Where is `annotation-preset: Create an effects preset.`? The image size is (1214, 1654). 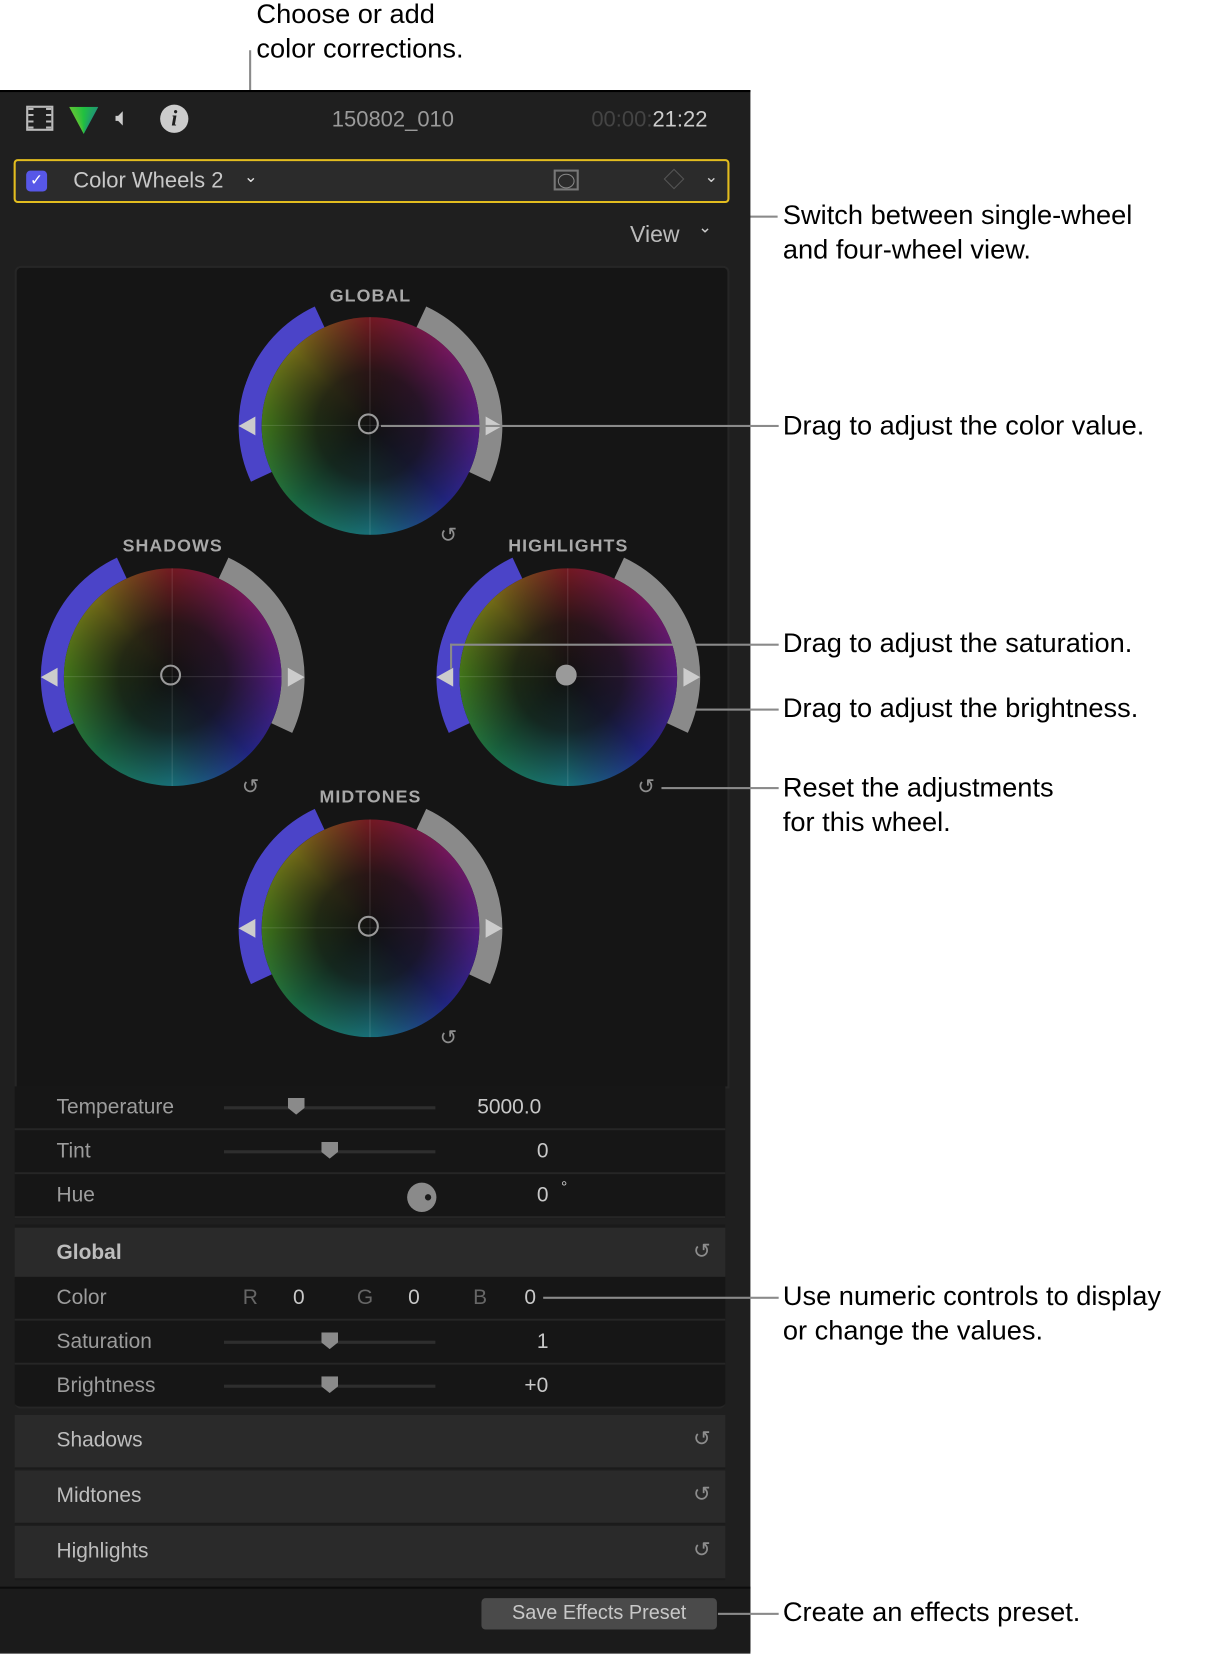
annotation-preset: Create an effects preset. is located at coordinates (931, 1612).